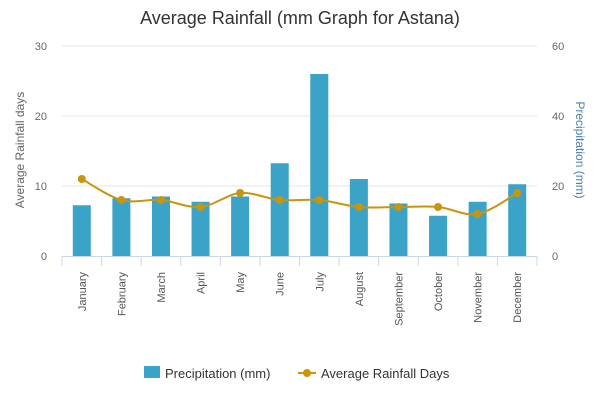 This screenshot has height=400, width=600. What do you see at coordinates (477, 214) in the screenshot?
I see `point-rainfall-days-november` at bounding box center [477, 214].